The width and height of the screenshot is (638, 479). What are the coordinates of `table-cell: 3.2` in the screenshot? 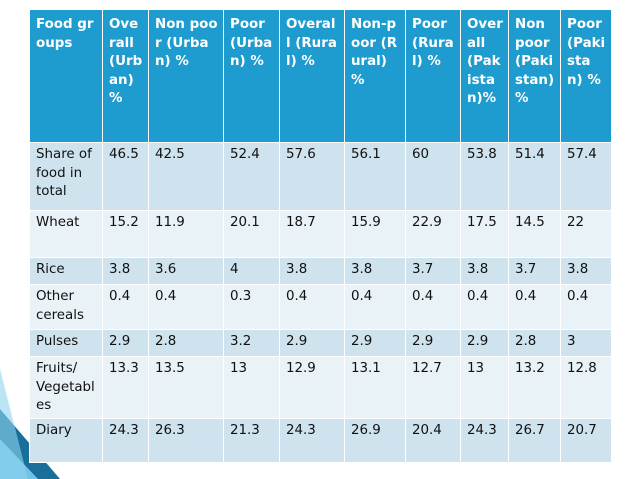 It's located at (251, 343).